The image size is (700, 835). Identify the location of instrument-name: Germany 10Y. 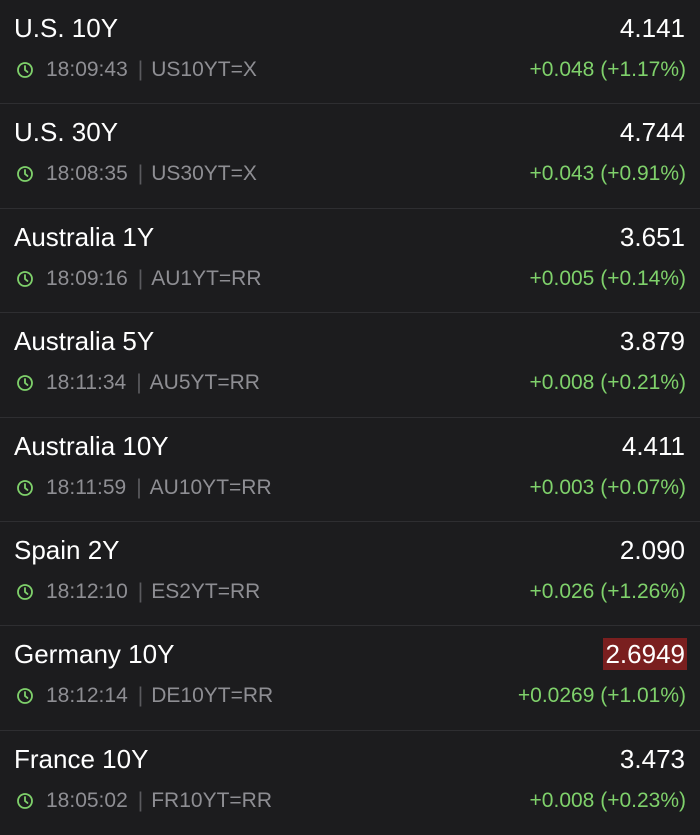
(94, 654).